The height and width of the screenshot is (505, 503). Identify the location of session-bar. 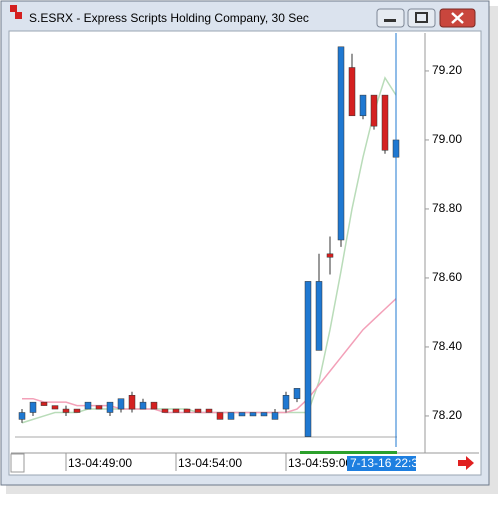
(348, 452).